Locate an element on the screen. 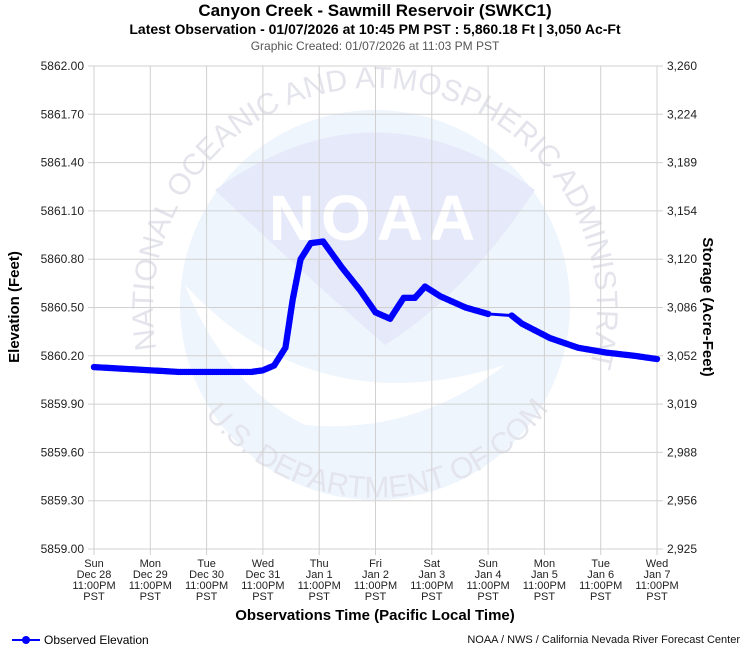 This screenshot has width=750, height=650. svg-text: 3,154 is located at coordinates (682, 211).